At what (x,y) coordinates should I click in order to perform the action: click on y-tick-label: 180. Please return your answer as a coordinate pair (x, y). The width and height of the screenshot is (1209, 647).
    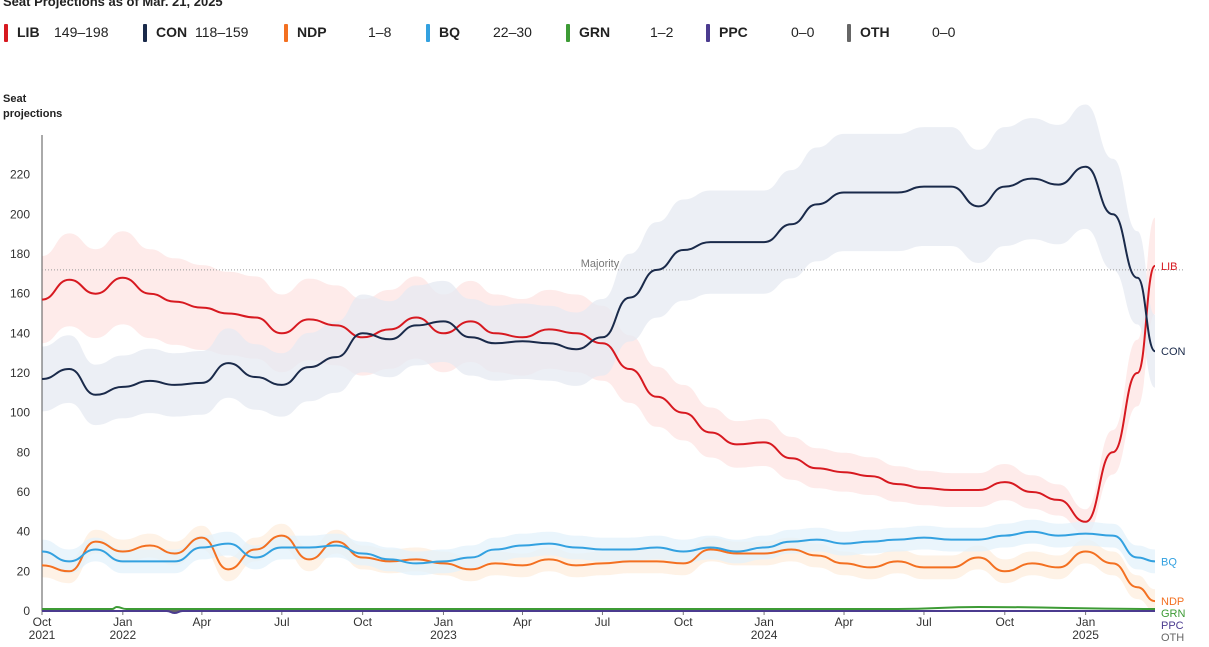
    Looking at the image, I should click on (20, 254).